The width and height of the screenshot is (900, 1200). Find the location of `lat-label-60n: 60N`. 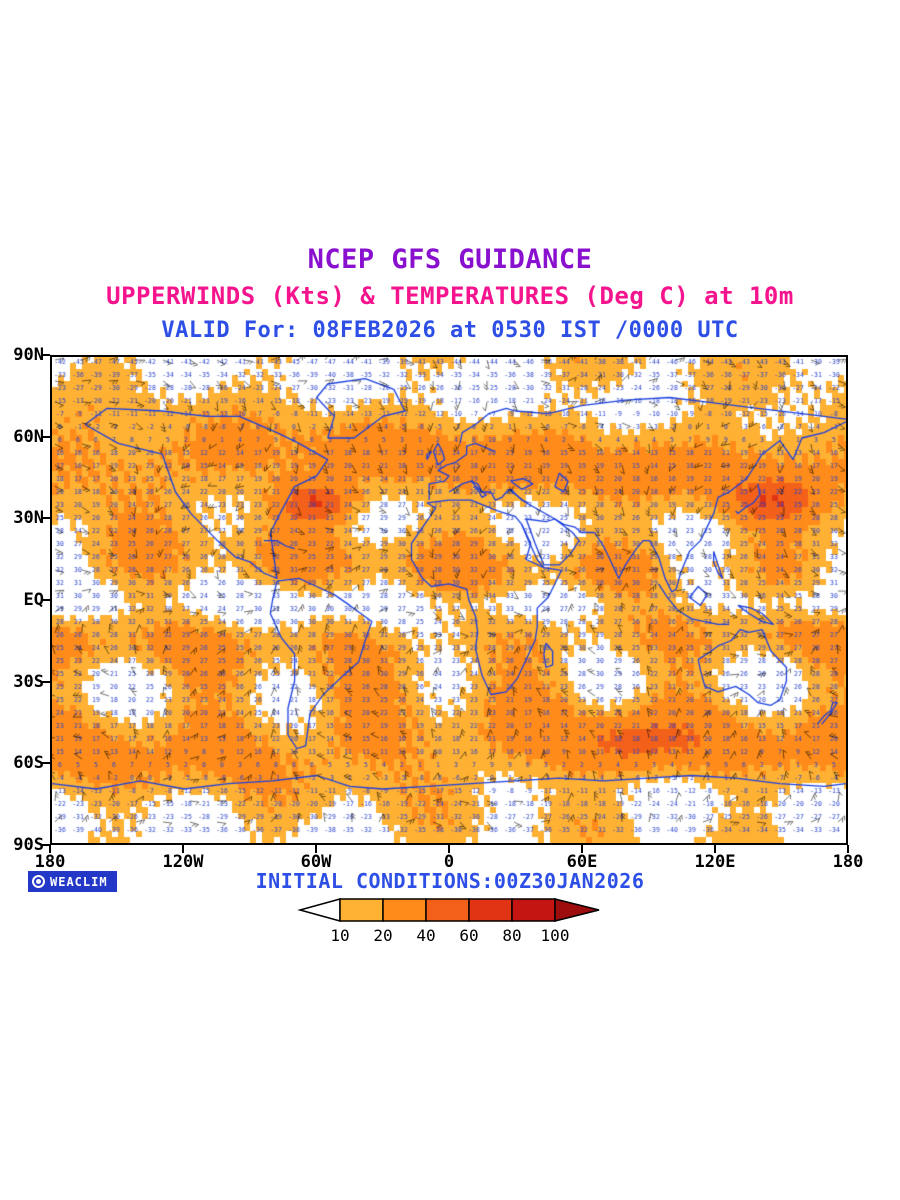

lat-label-60n: 60N is located at coordinates (28, 437).